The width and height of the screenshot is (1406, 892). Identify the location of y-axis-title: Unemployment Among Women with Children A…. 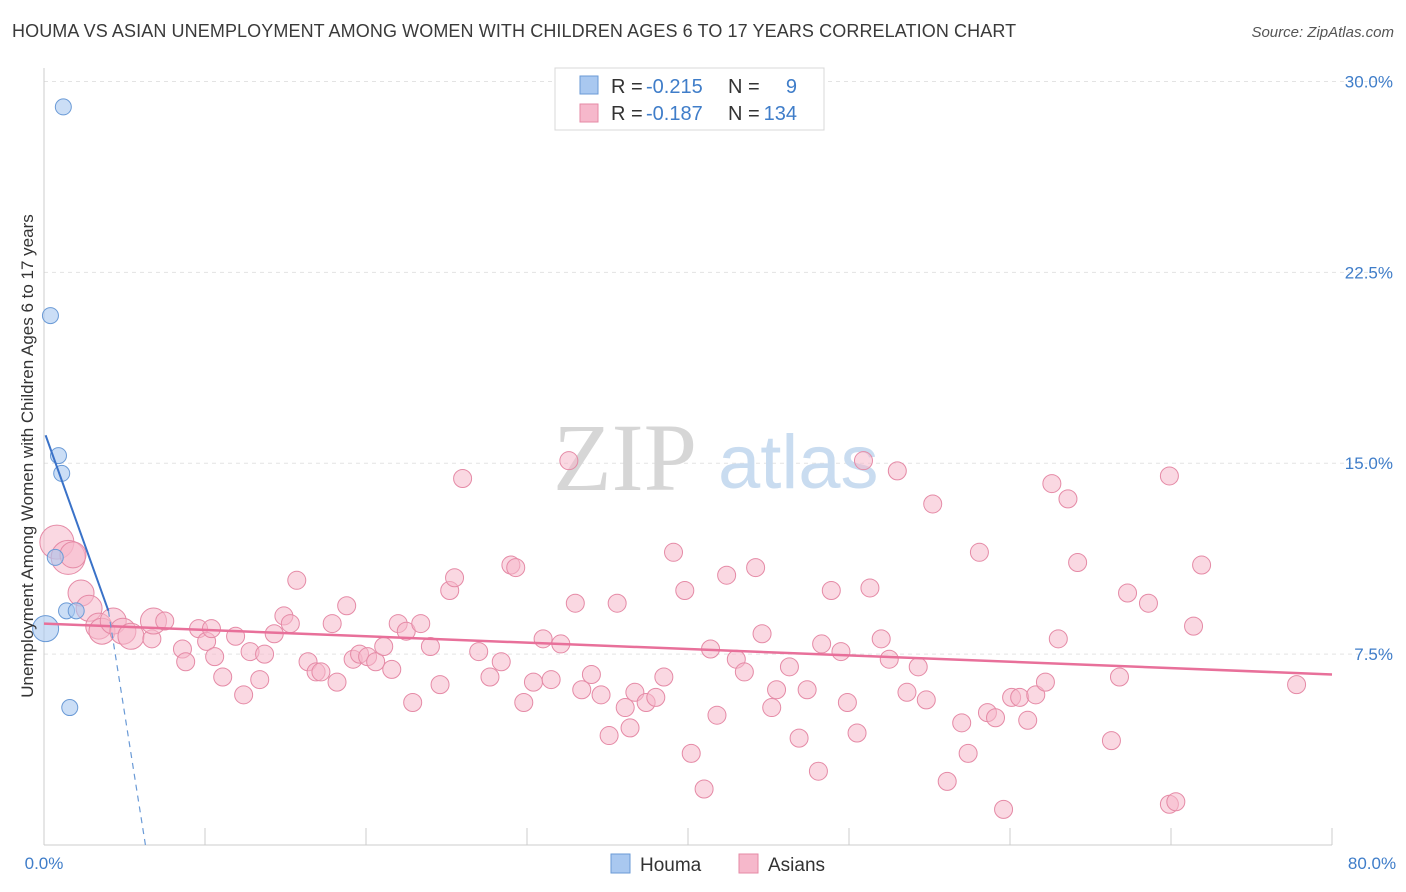
(27, 456).